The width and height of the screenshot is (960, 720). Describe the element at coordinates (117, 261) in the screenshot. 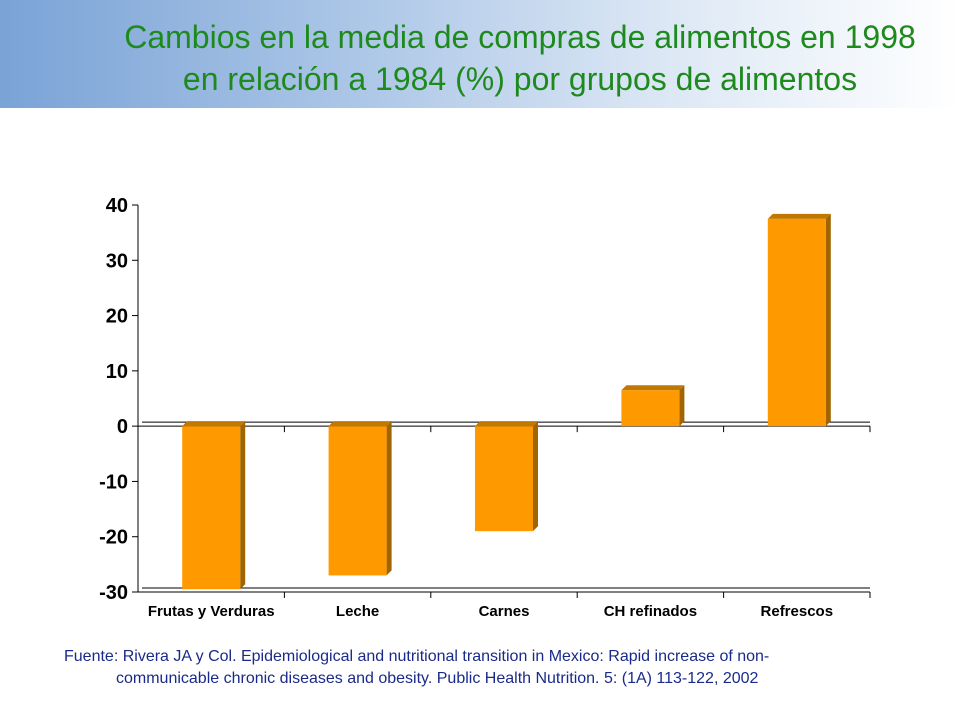

I see `y-tick-label: 30` at that location.